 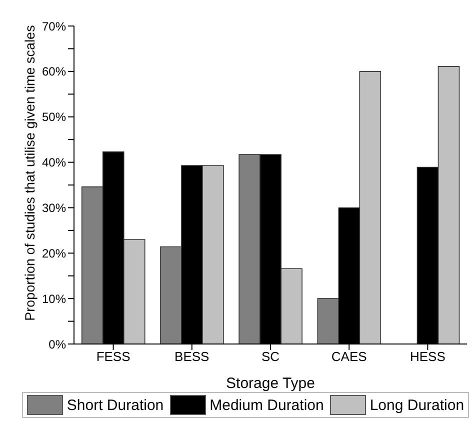 What do you see at coordinates (54, 71) in the screenshot?
I see `y-tick-label: 60%` at bounding box center [54, 71].